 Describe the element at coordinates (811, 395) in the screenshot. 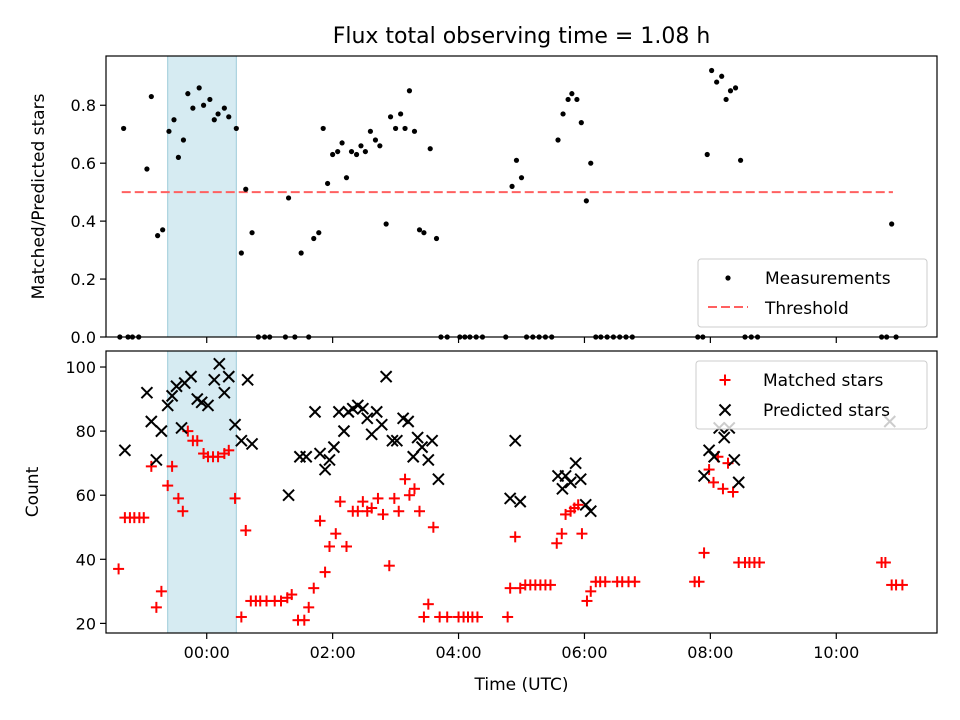

I see `legend-box` at that location.